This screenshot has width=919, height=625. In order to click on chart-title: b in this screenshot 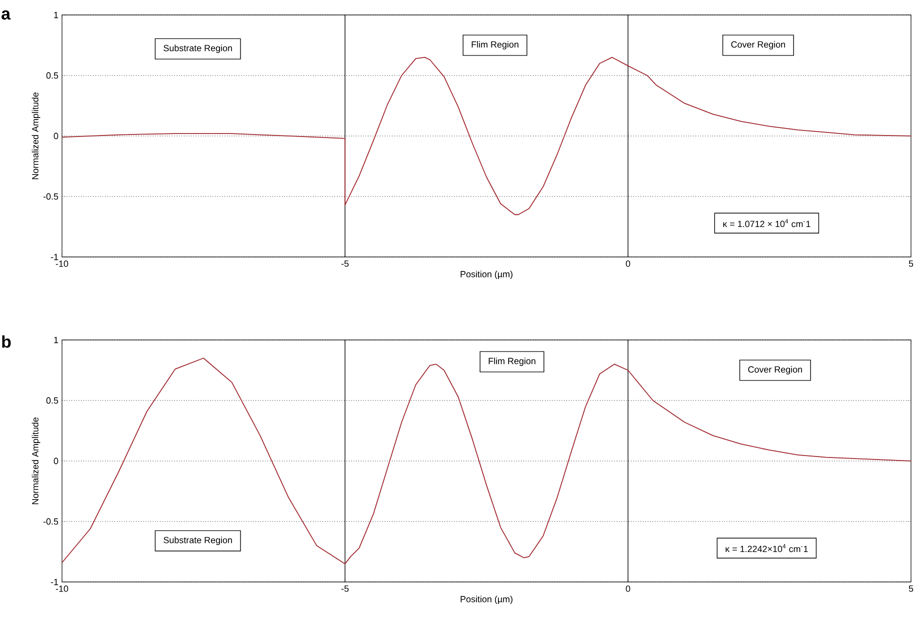, I will do `click(6, 341)`.